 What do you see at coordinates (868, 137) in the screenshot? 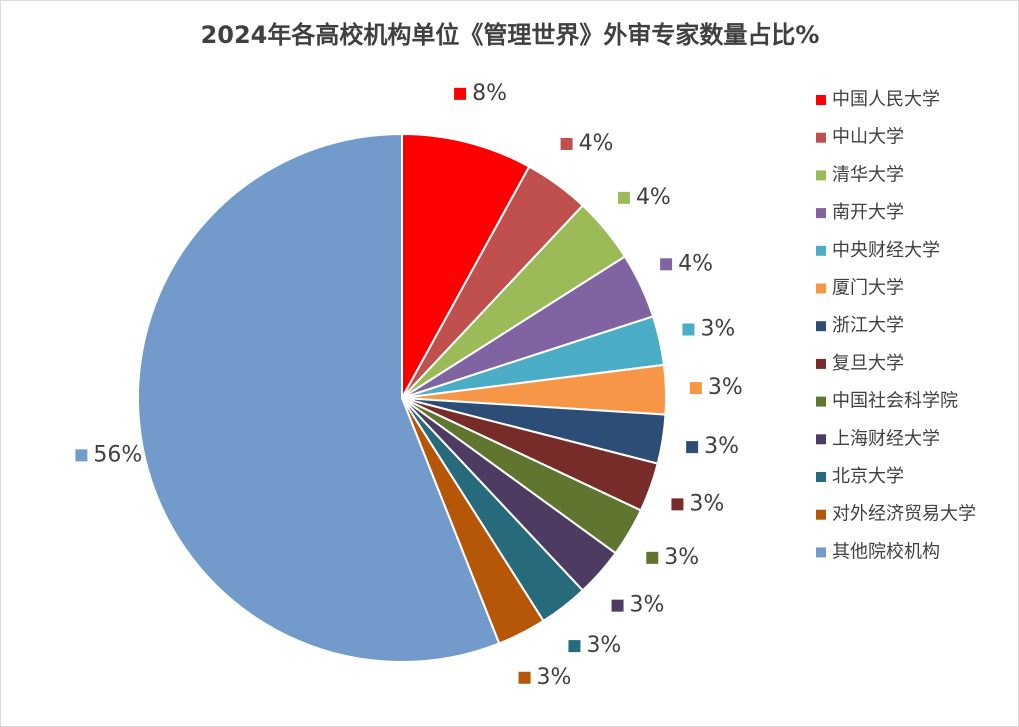
I see `legend-label: 中山大学` at bounding box center [868, 137].